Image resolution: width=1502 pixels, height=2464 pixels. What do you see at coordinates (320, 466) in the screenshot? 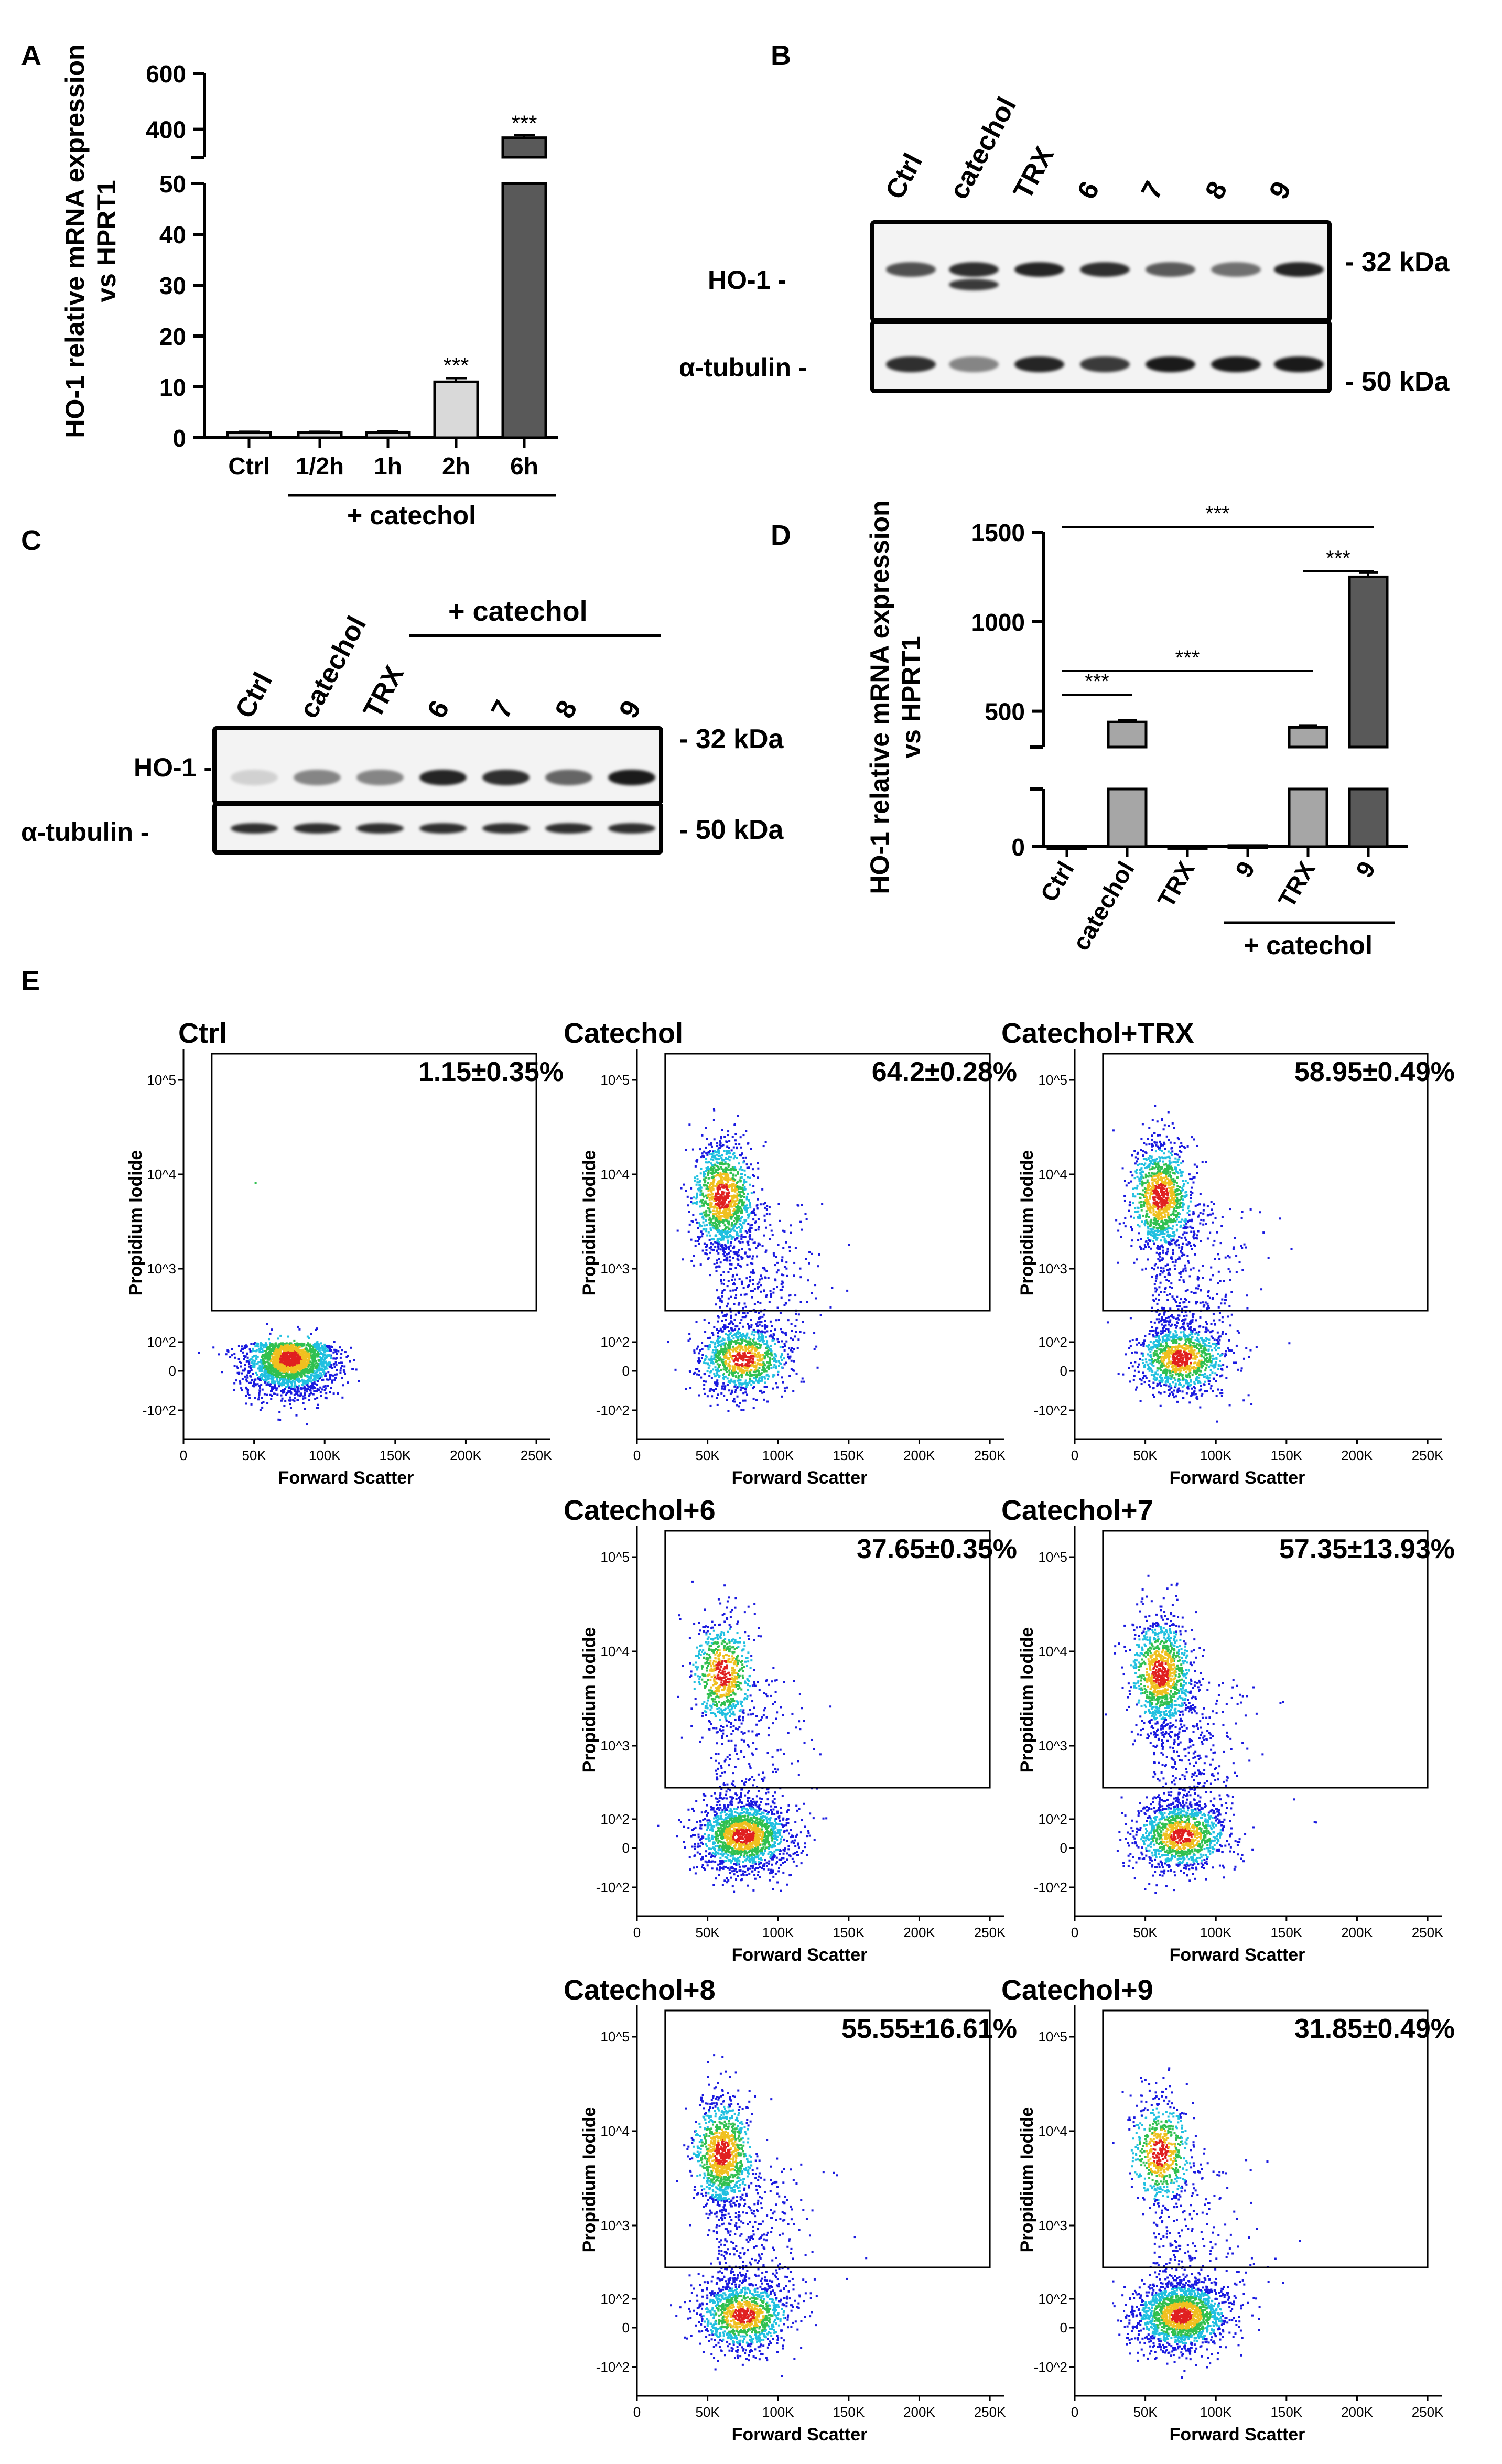
I see `chart-a-xtick-label: 1/2h` at bounding box center [320, 466].